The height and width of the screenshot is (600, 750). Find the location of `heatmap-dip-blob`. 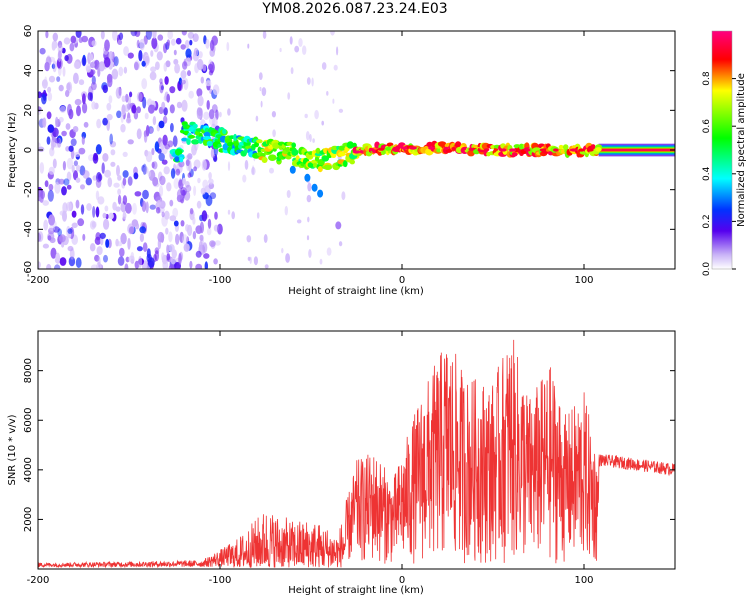

heatmap-dip-blob is located at coordinates (338, 225).